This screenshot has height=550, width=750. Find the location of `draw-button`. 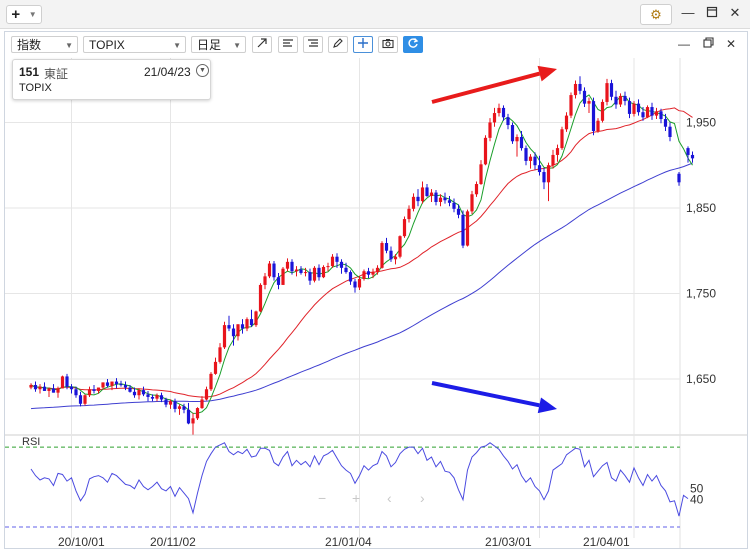

draw-button is located at coordinates (338, 44).